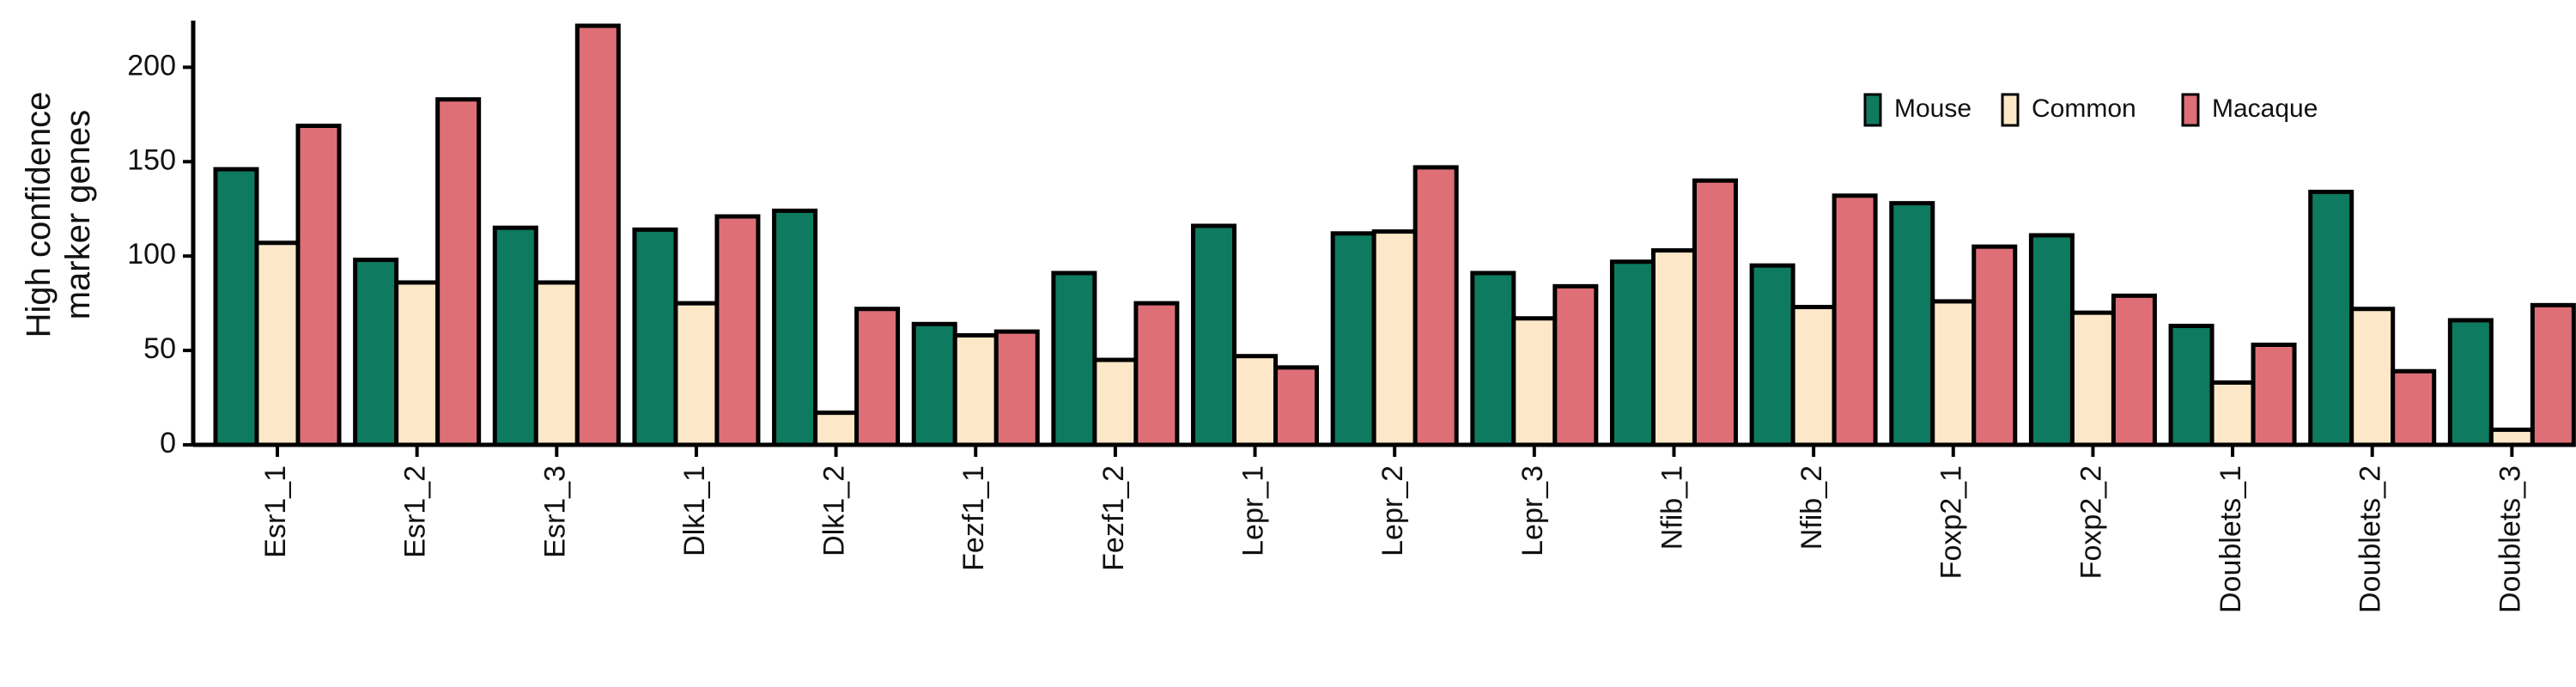 Image resolution: width=2576 pixels, height=687 pixels. Describe the element at coordinates (1672, 507) in the screenshot. I see `x-tick-label: Nfib_1` at that location.